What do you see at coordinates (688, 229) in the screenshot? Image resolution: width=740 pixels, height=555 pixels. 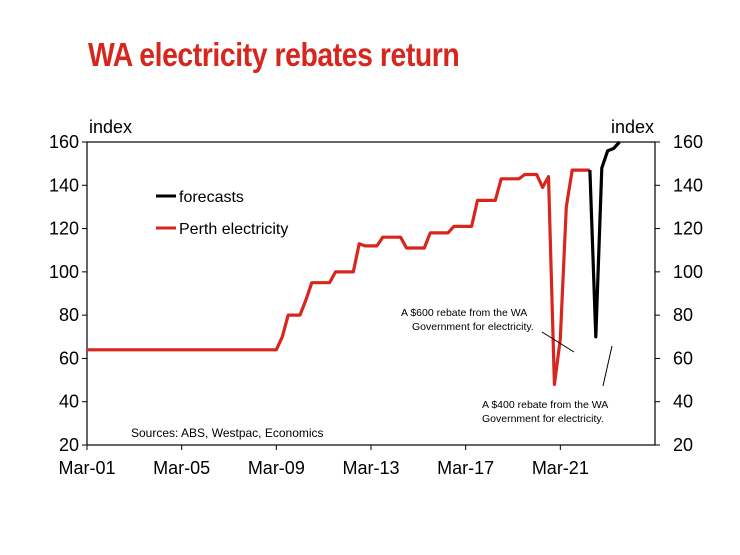 I see `y-tick-label-right: 120` at bounding box center [688, 229].